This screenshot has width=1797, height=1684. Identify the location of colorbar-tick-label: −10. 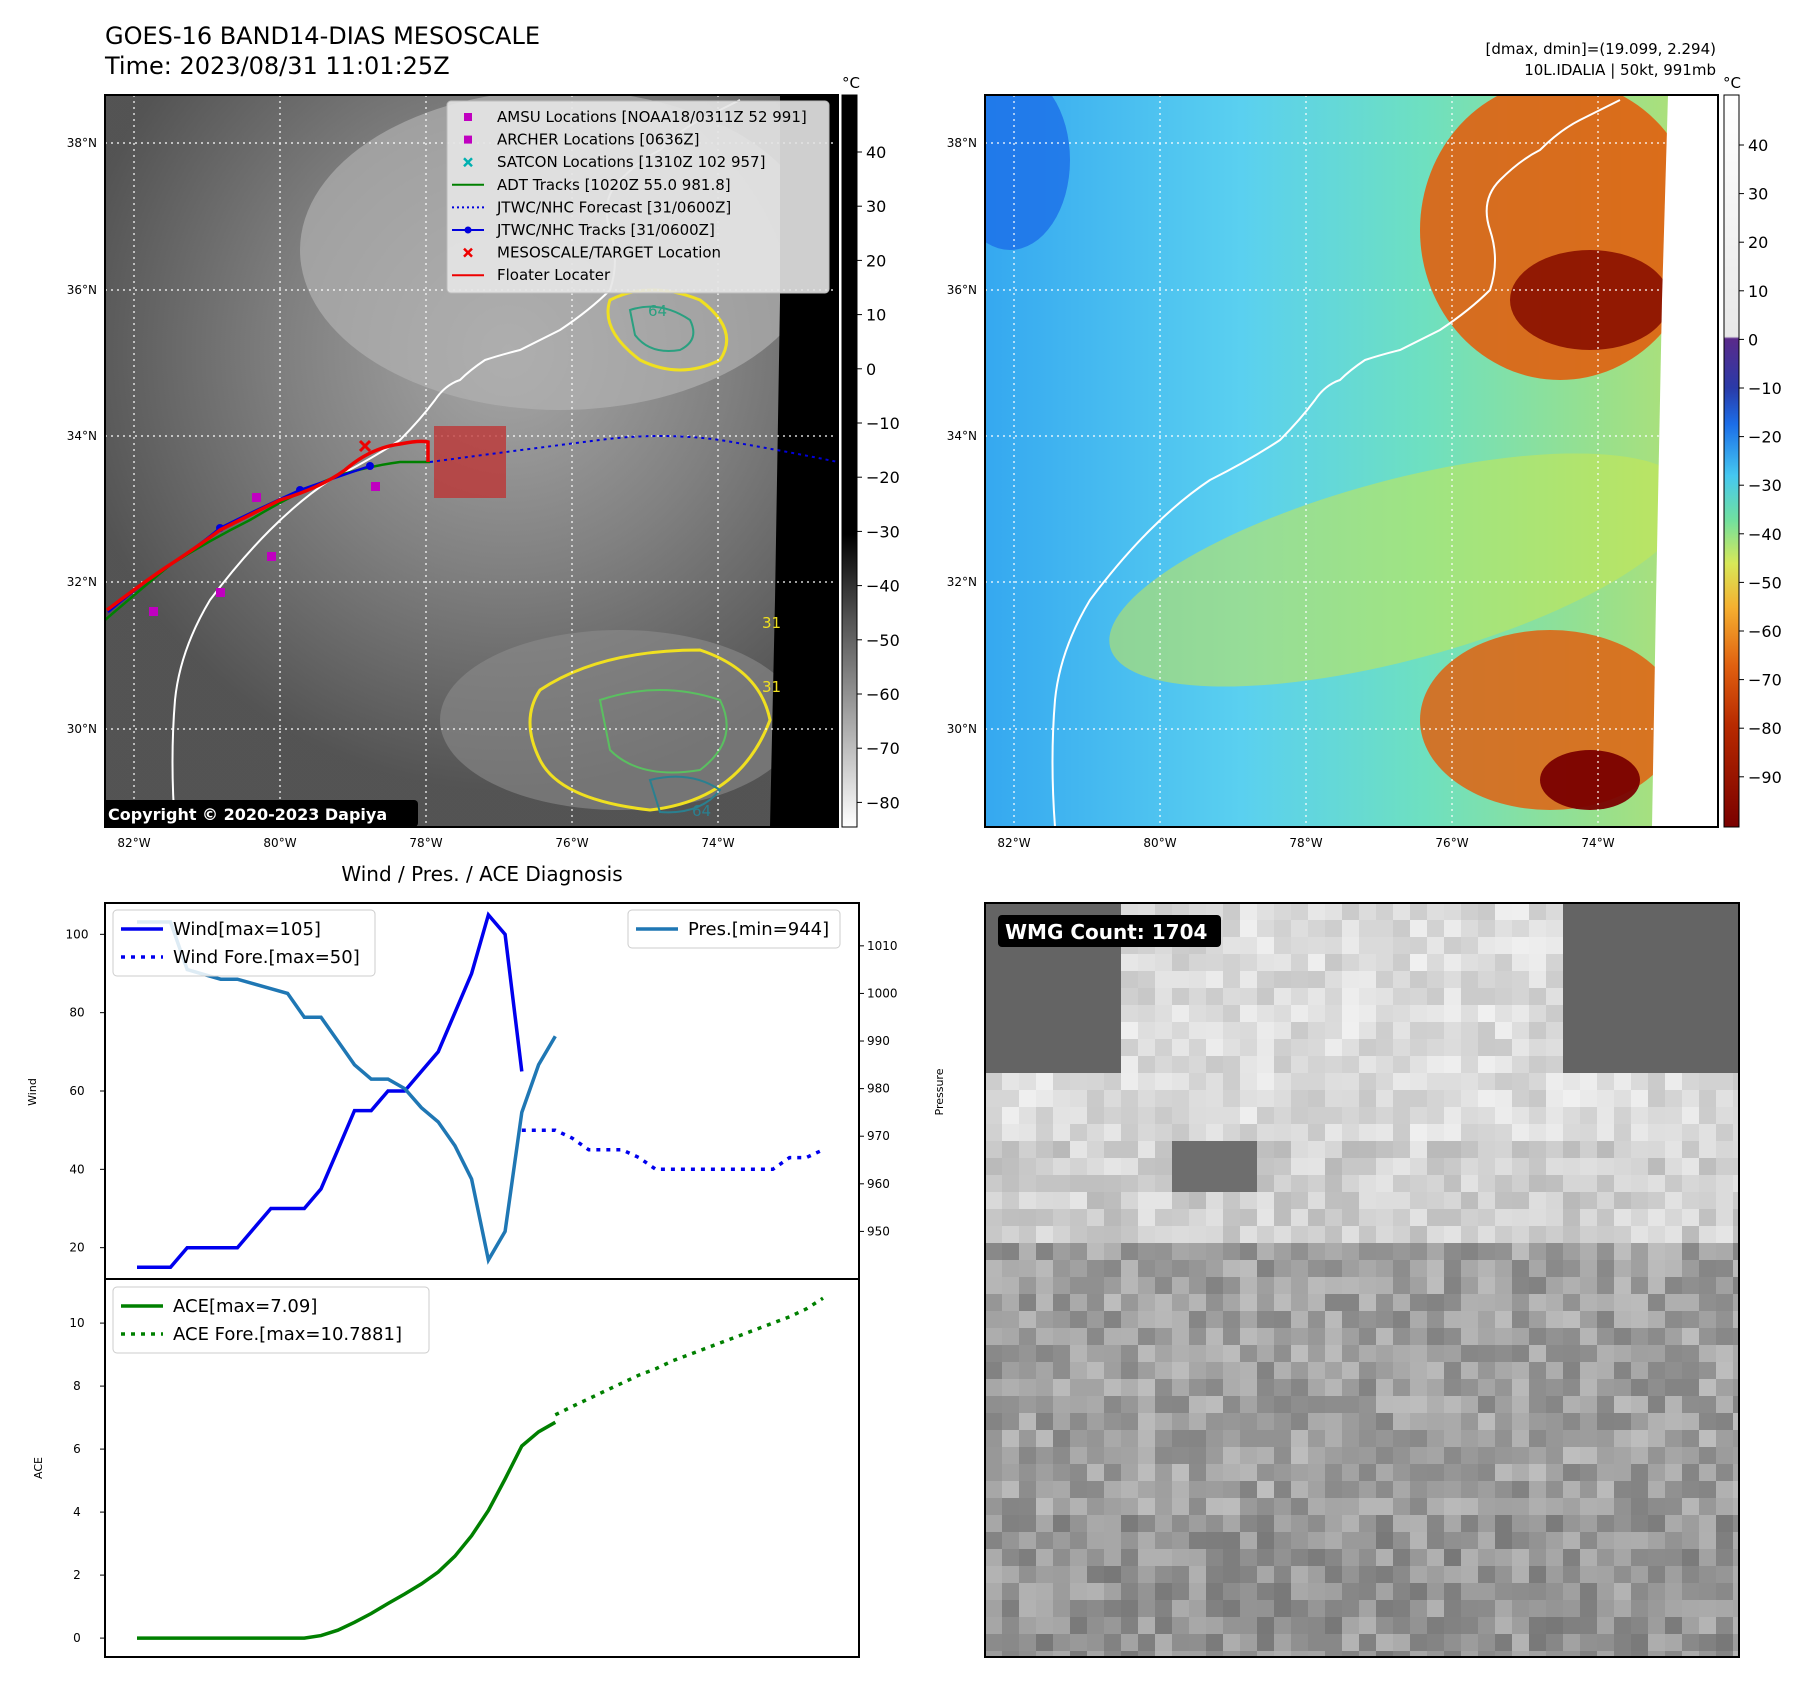
(1765, 388).